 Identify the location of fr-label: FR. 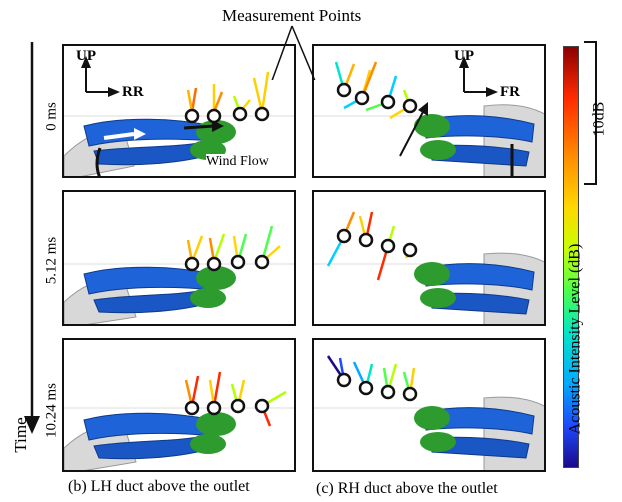
(510, 92).